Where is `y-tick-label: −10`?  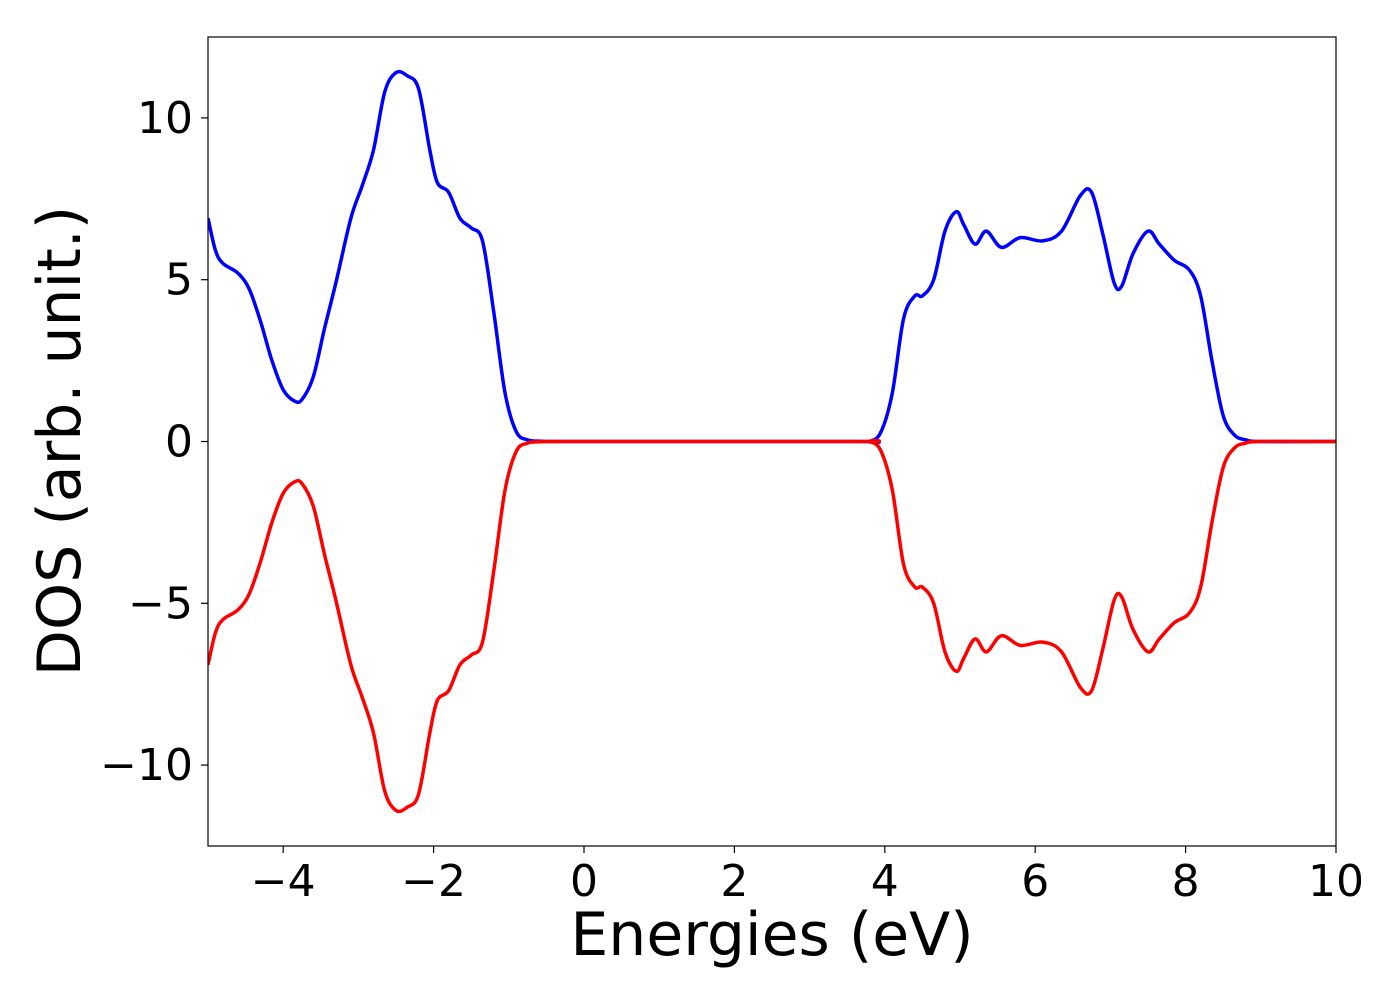 y-tick-label: −10 is located at coordinates (146, 765).